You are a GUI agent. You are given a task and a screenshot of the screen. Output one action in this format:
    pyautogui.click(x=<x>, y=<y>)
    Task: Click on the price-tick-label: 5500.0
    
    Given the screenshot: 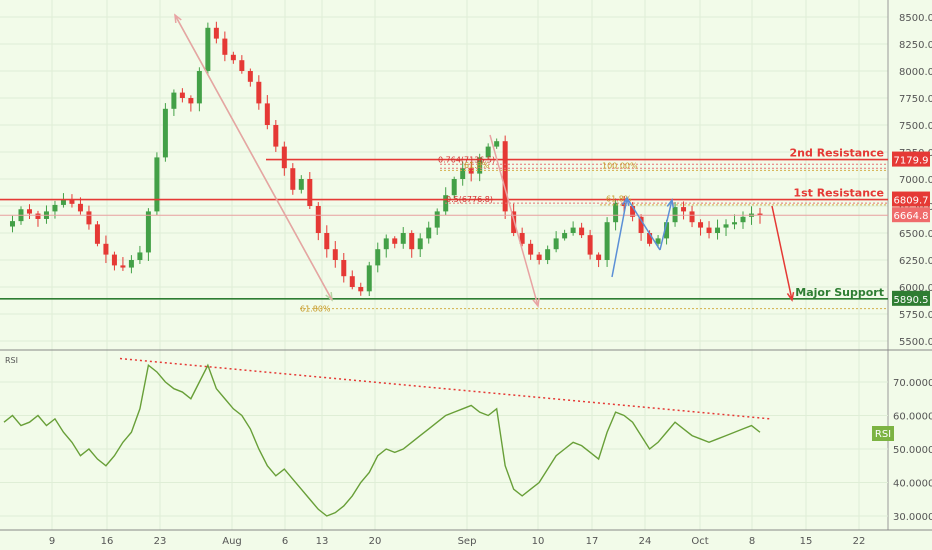 What is the action you would take?
    pyautogui.click(x=915, y=342)
    